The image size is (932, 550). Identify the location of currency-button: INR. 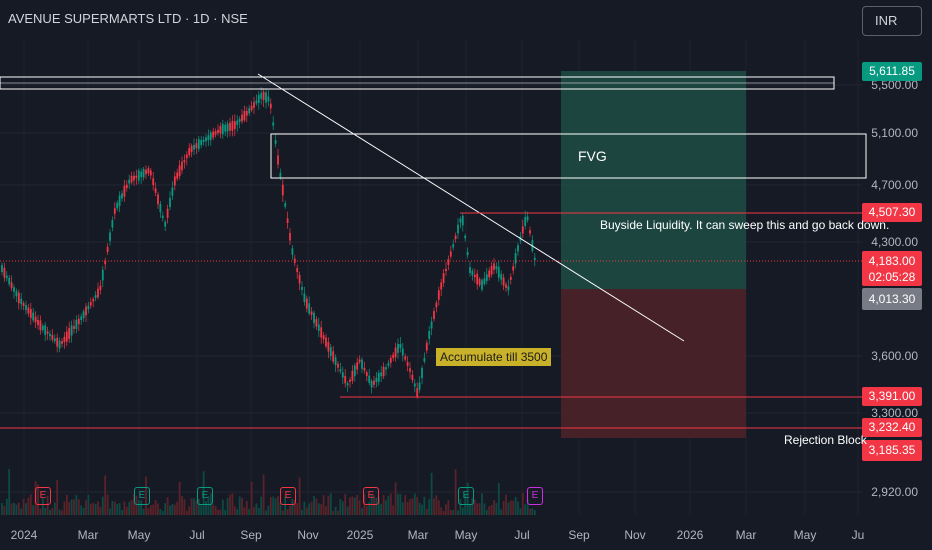
(892, 21).